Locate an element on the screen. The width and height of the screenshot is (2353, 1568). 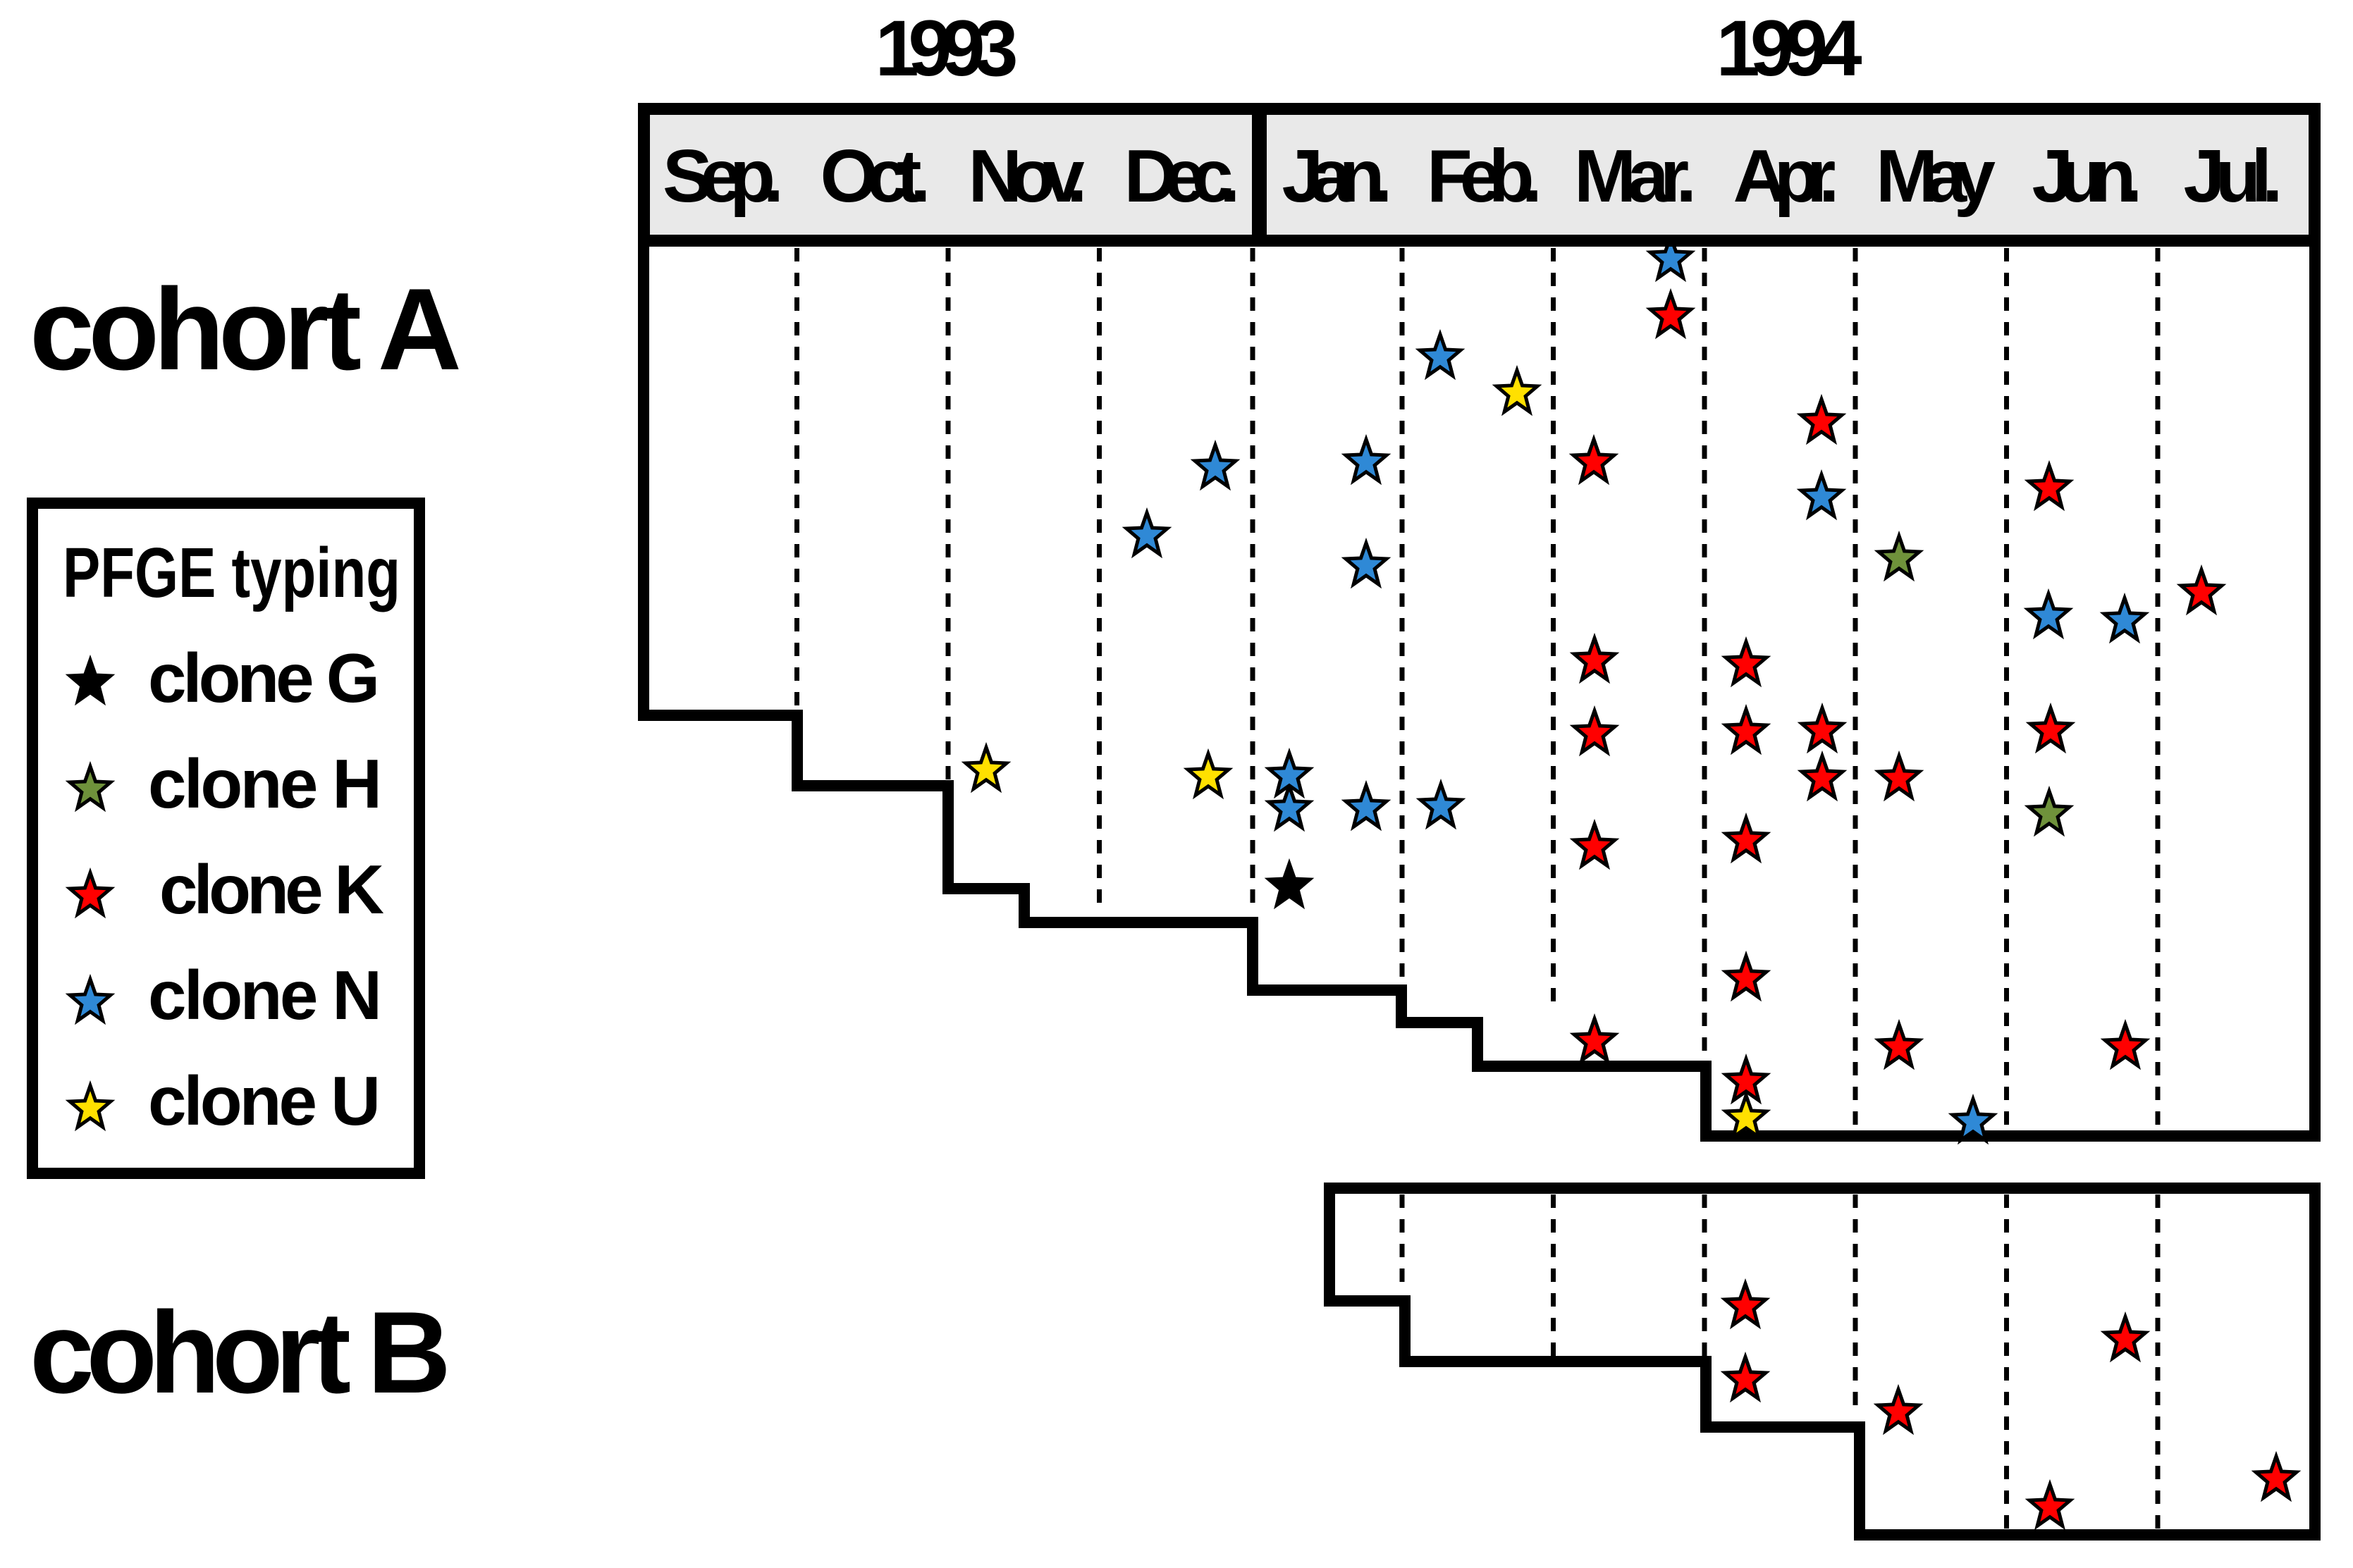
svg-text: Sep. is located at coordinates (723, 176).